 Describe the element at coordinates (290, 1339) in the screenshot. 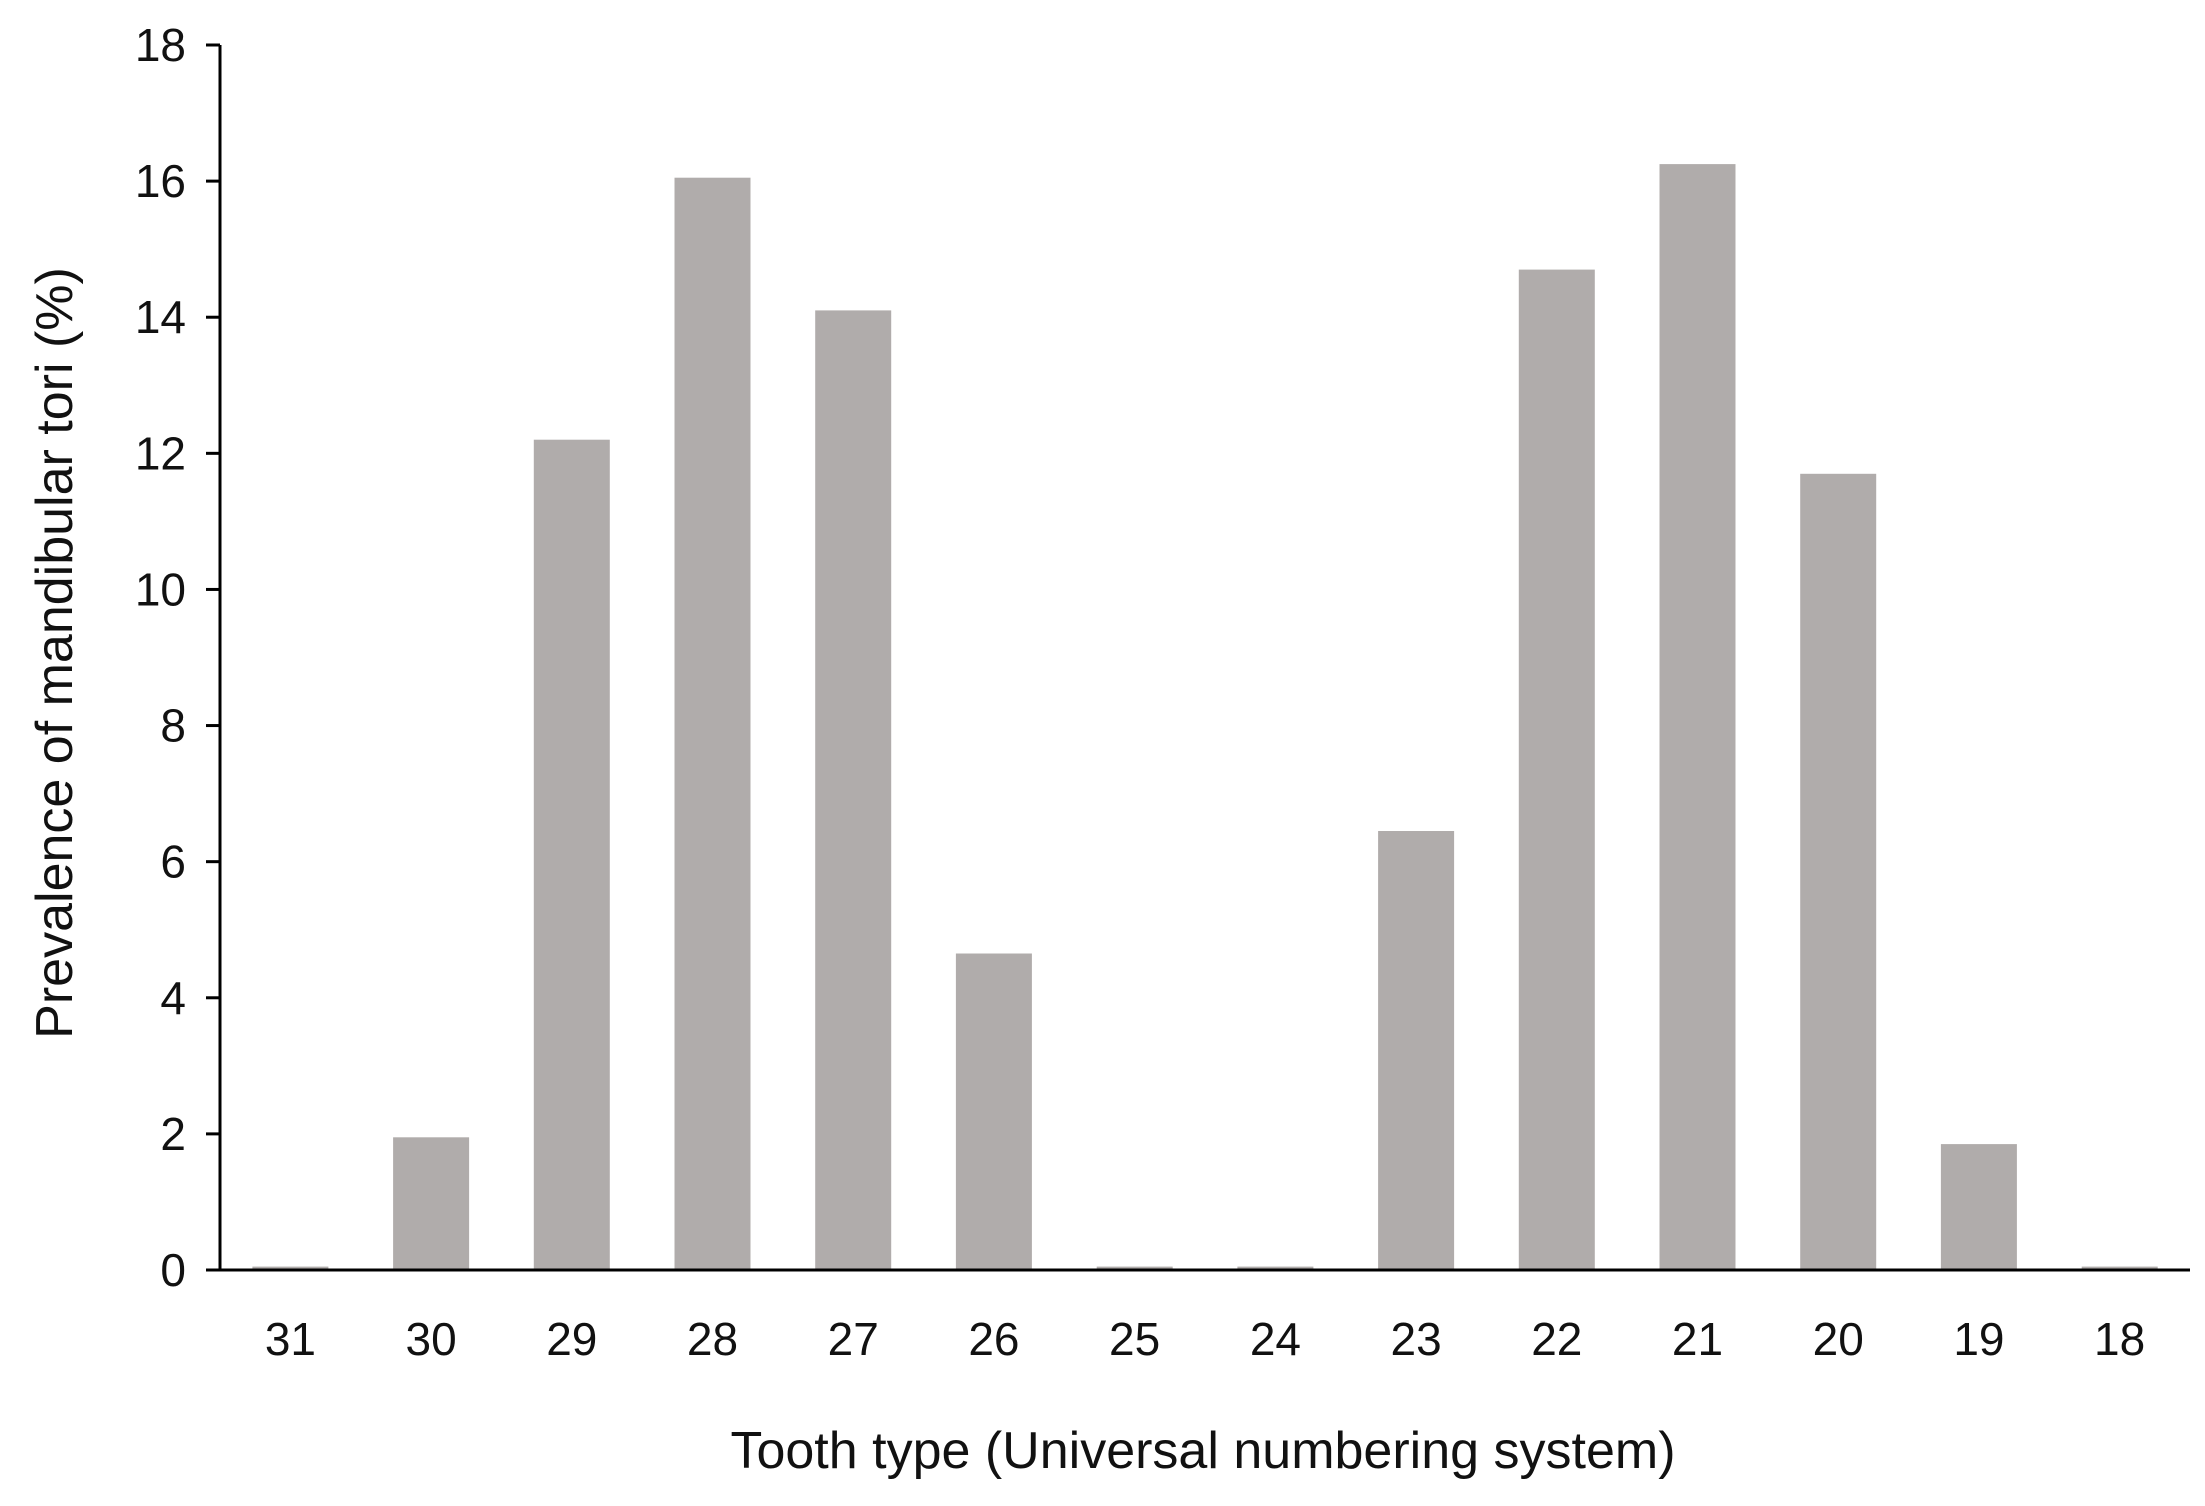

I see `x-tick-label-31: 31` at that location.